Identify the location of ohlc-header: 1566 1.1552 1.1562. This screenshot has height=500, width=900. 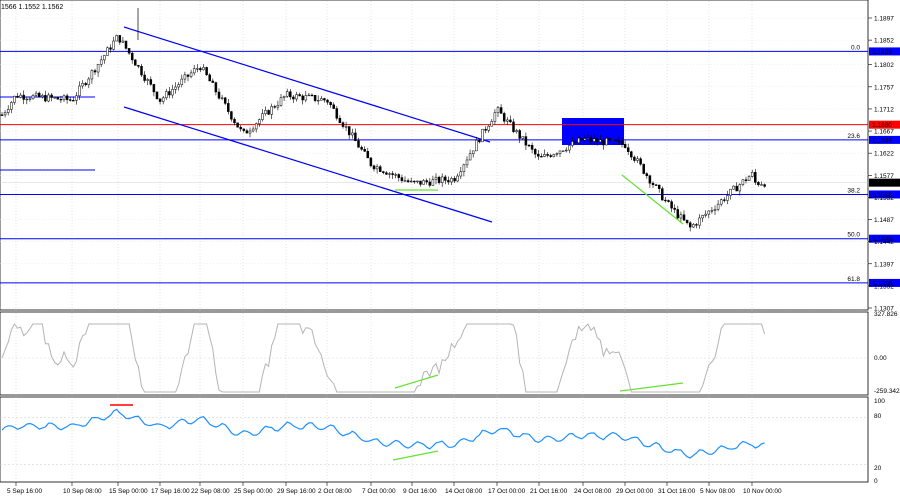
(32, 7).